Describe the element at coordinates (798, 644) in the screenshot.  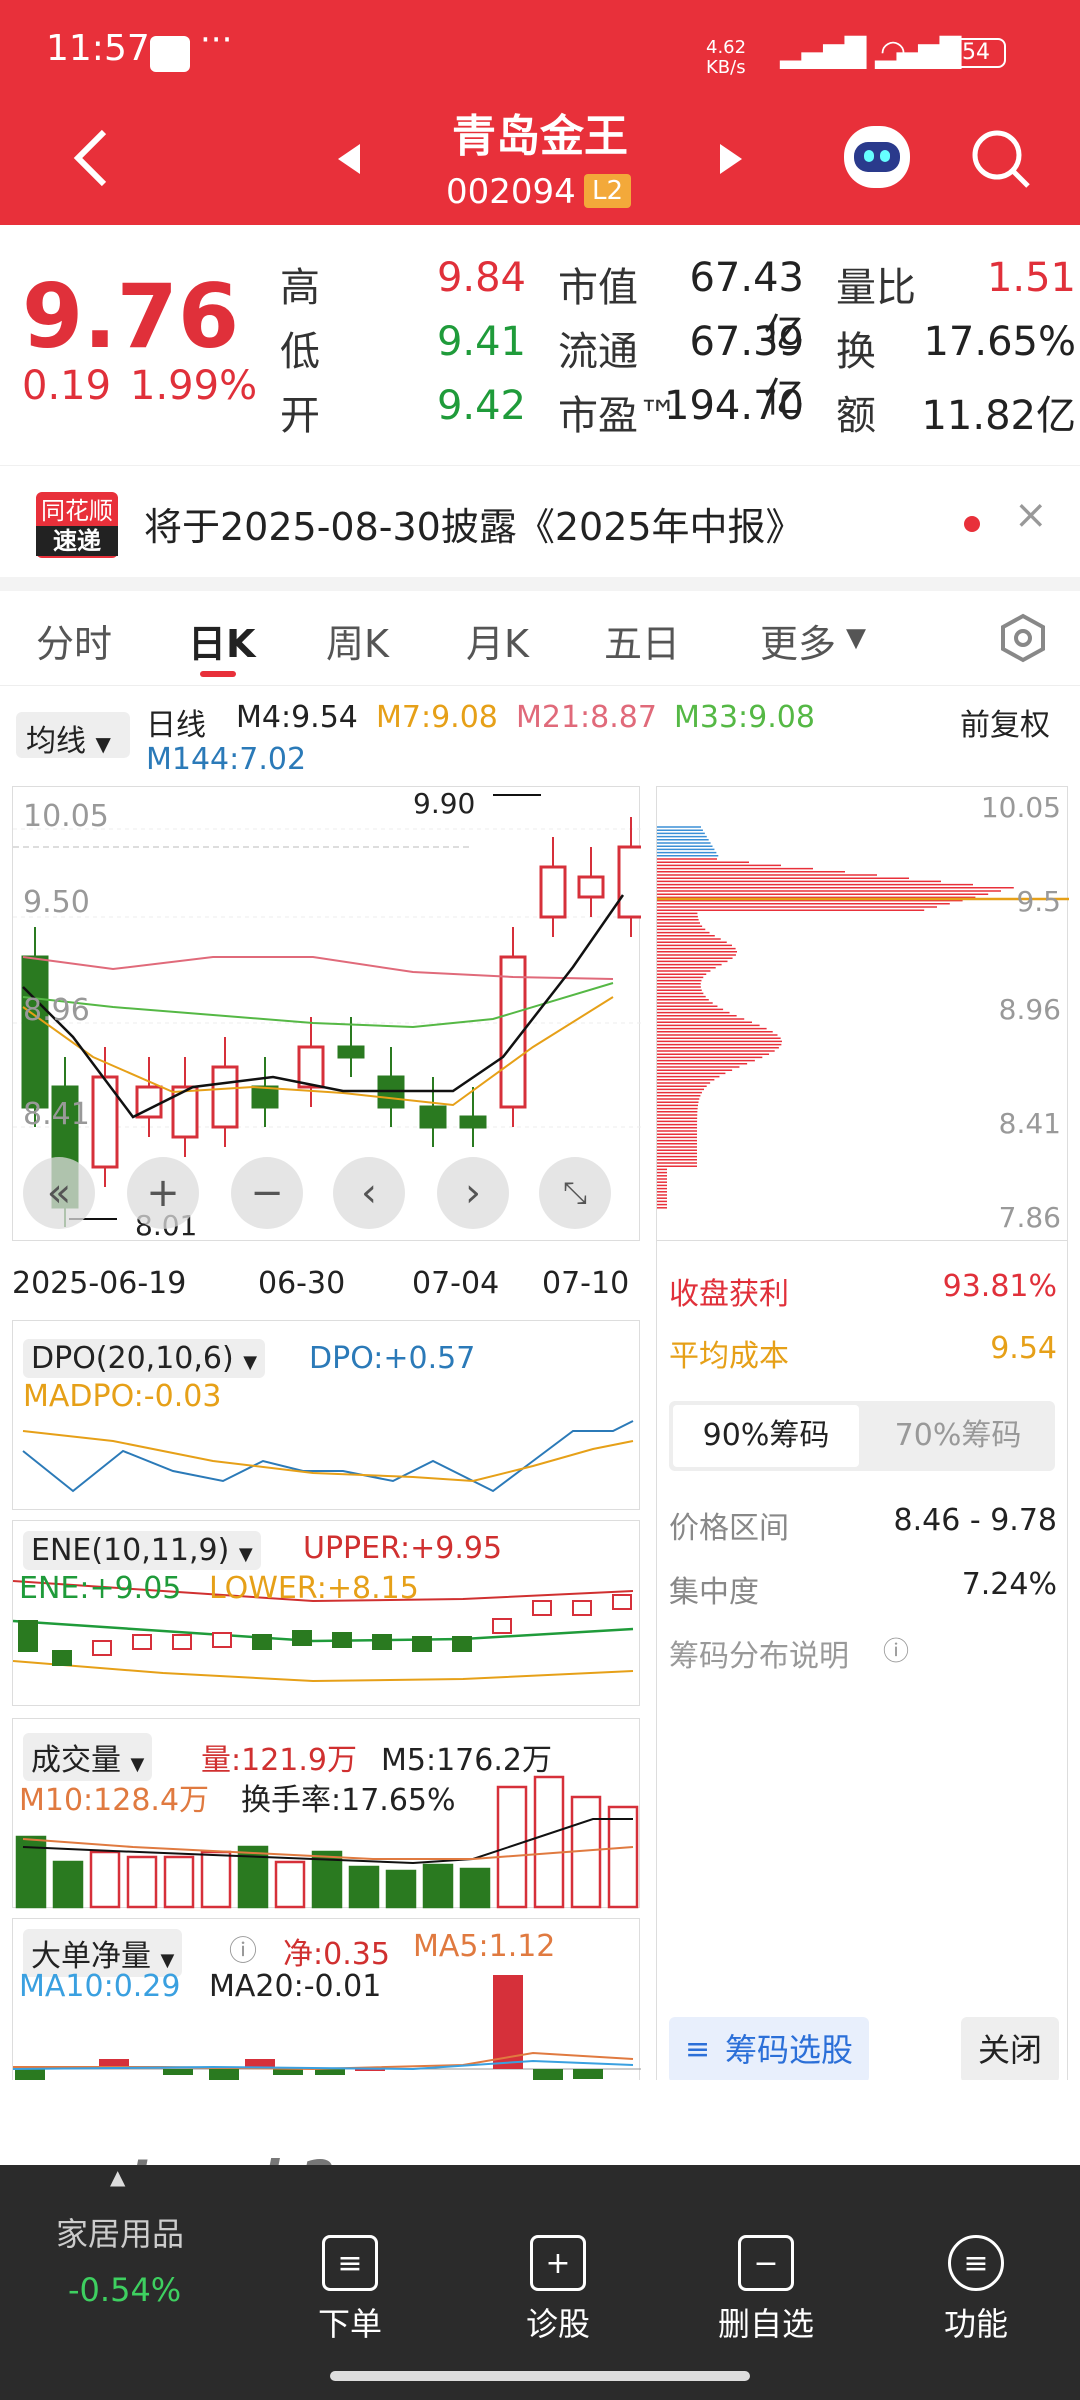
I see `tab-more: 更多` at that location.